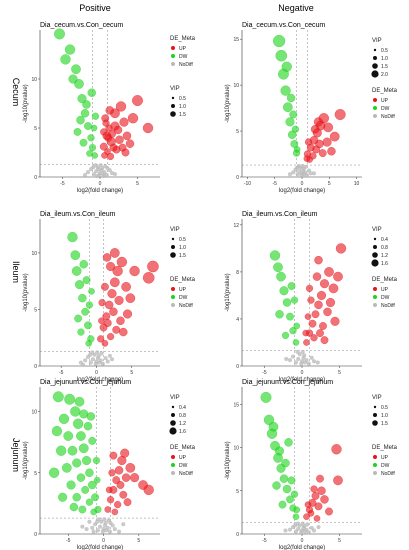 The image size is (409, 550). What do you see at coordinates (237, 535) in the screenshot?
I see `y-tick-label: 0` at bounding box center [237, 535].